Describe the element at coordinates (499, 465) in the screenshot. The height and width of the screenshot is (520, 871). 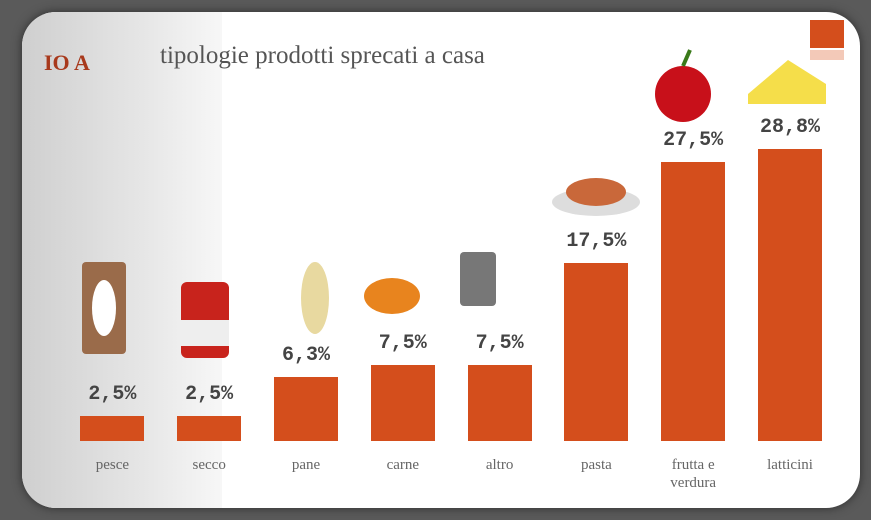
I see `x-tick-label: altro` at that location.